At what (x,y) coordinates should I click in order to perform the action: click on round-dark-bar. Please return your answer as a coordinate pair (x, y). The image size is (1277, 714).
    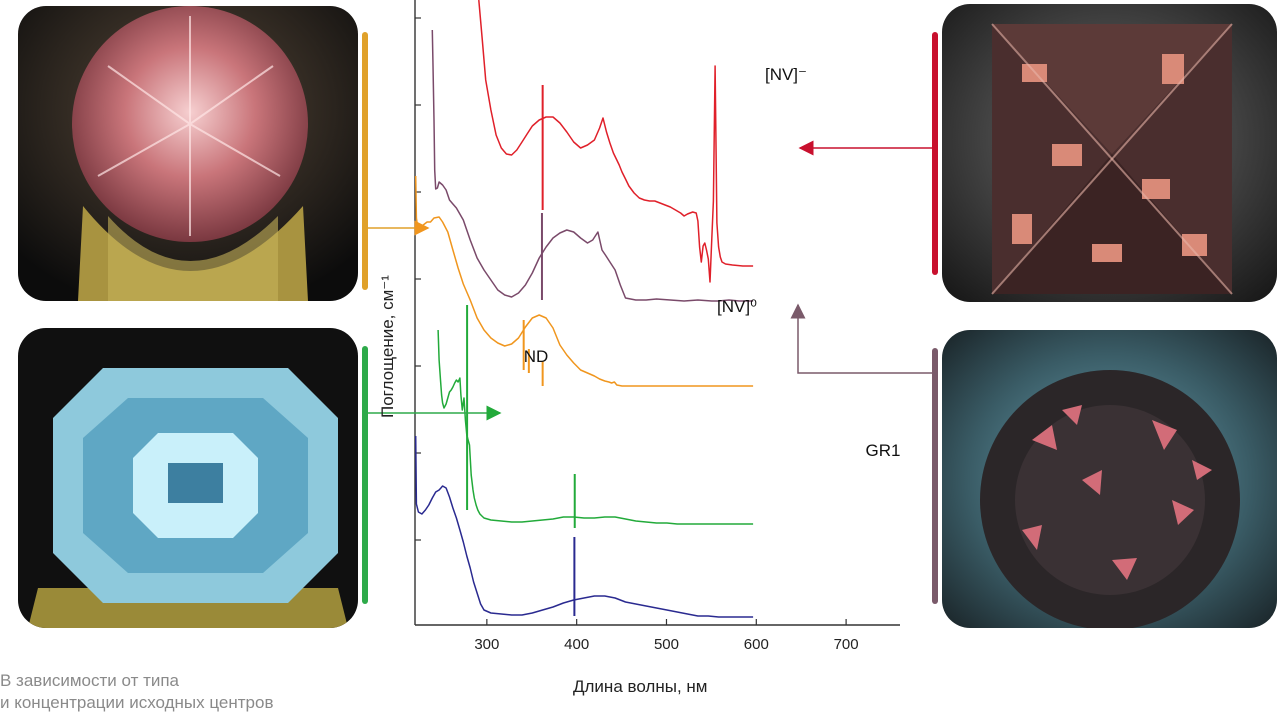
    Looking at the image, I should click on (935, 476).